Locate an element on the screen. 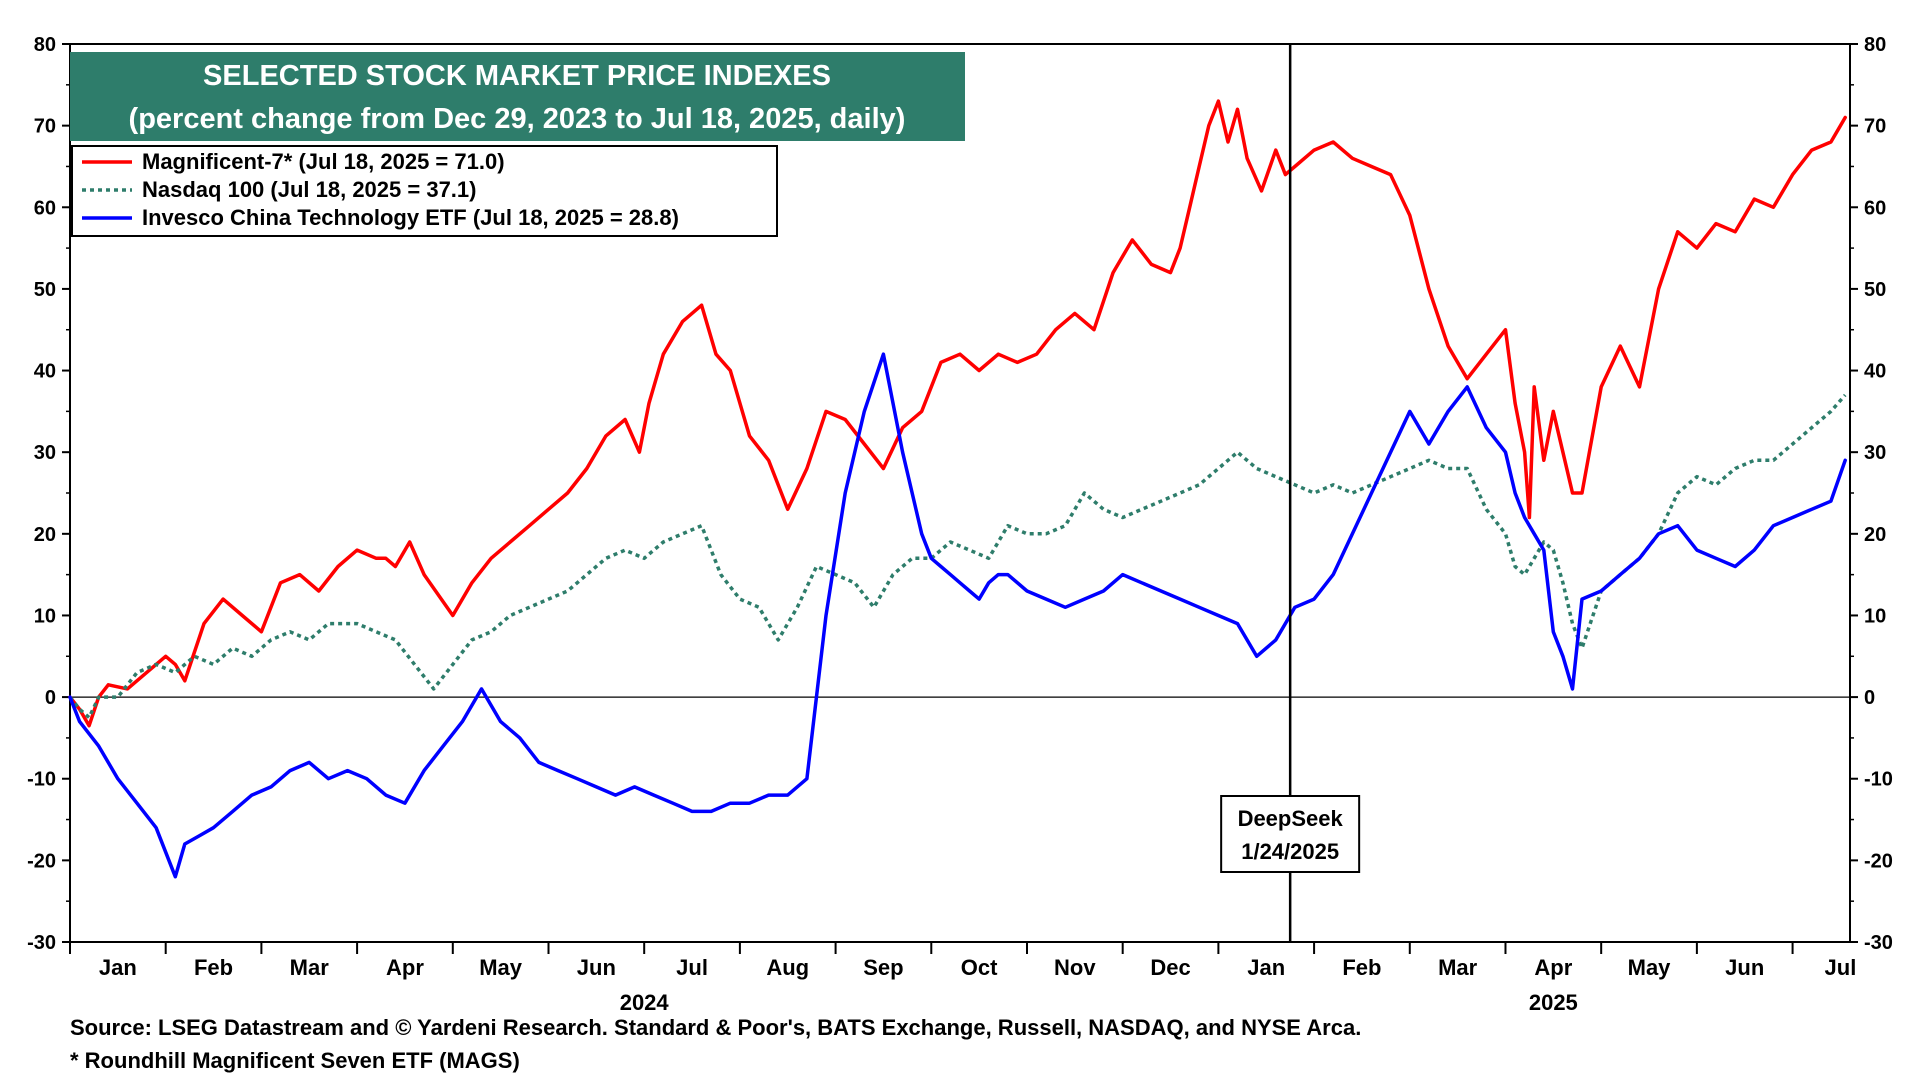 The width and height of the screenshot is (1920, 1085). legend-box is located at coordinates (424, 191).